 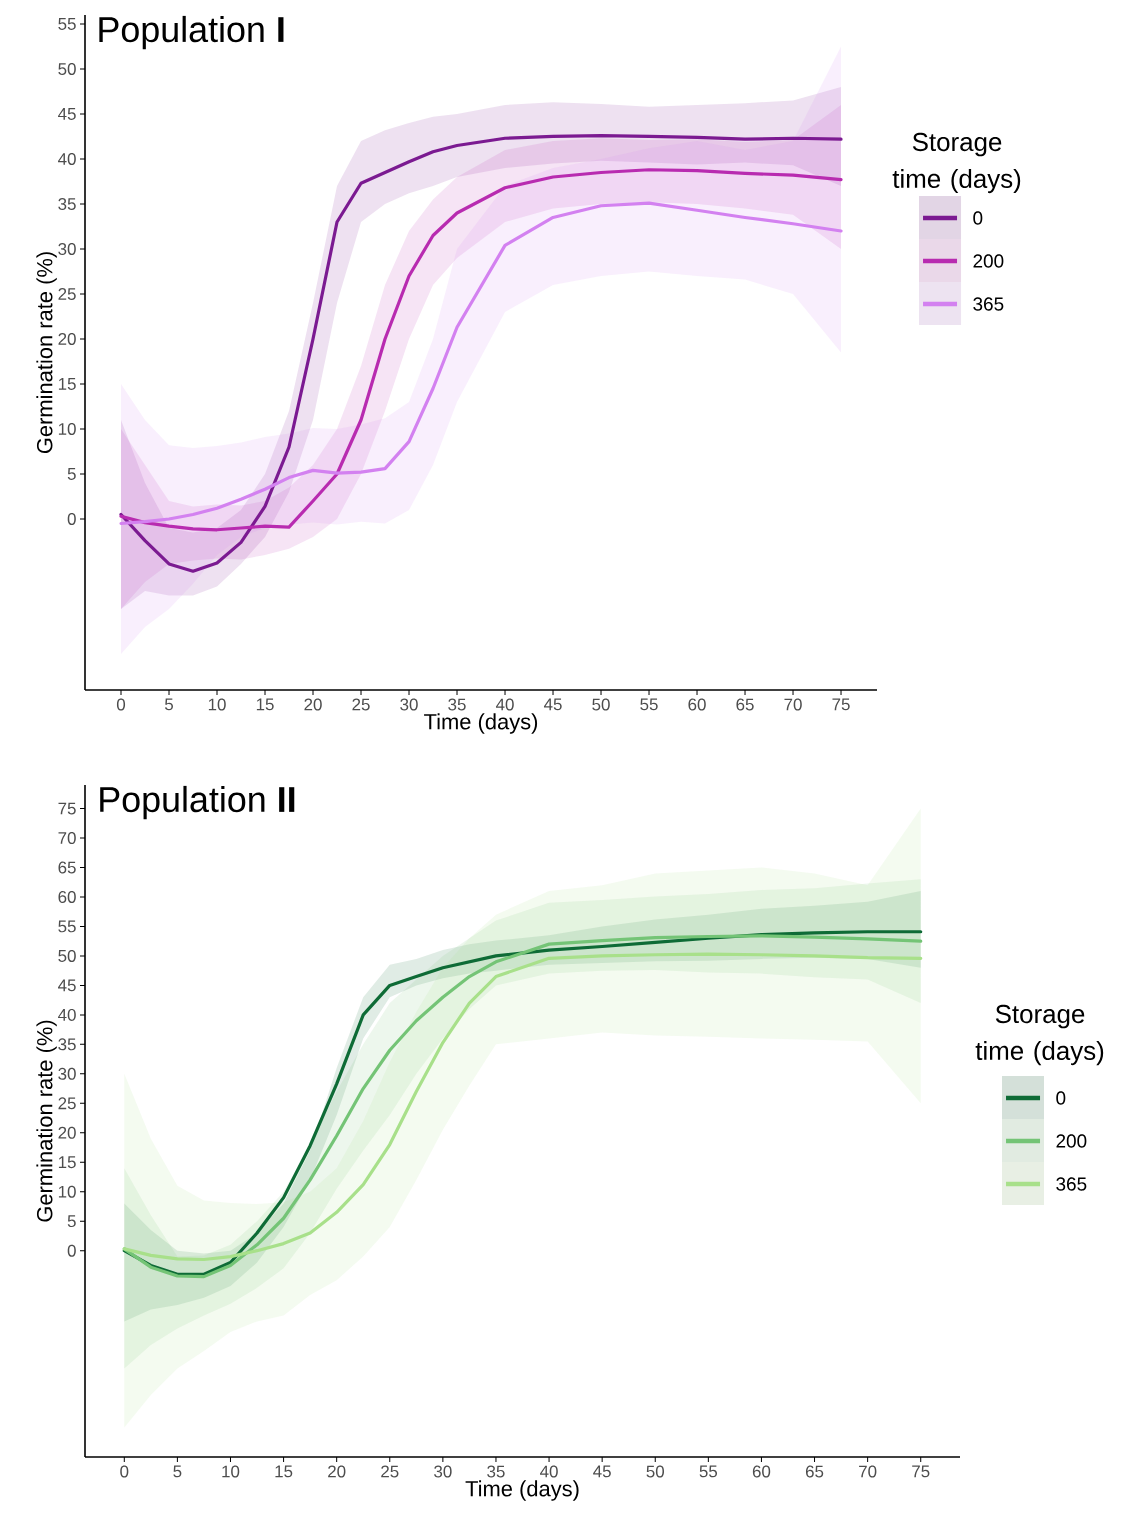 I want to click on y-tick-label: 65, so click(x=67, y=867).